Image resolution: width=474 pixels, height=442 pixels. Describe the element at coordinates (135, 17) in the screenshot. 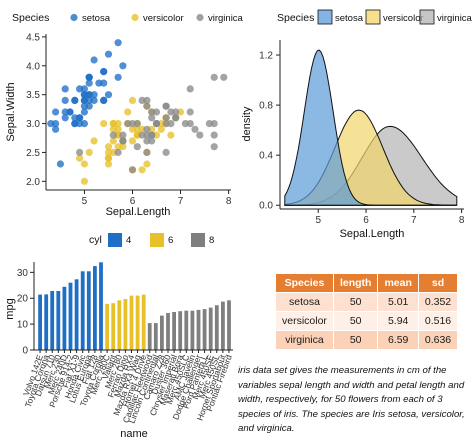

I see `legend-key-versicolor` at that location.